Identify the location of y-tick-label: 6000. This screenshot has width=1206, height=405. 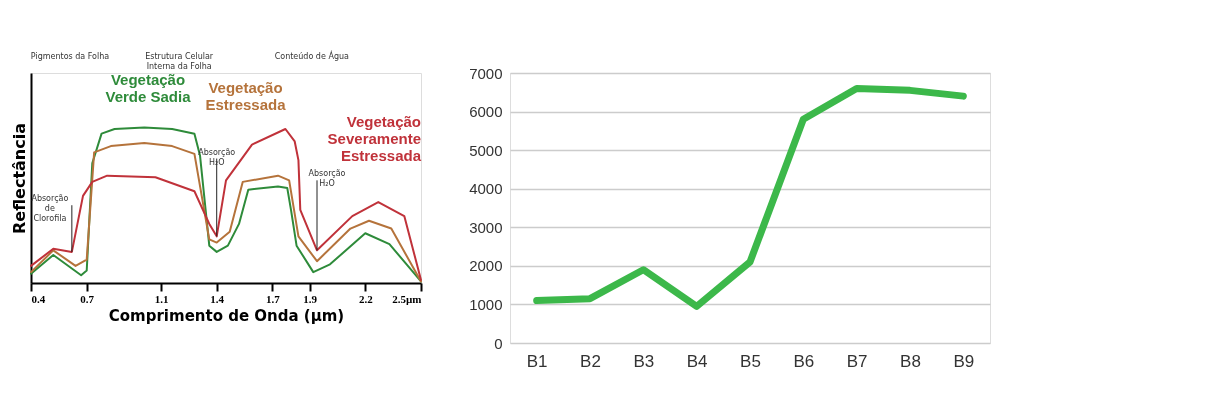
(486, 112).